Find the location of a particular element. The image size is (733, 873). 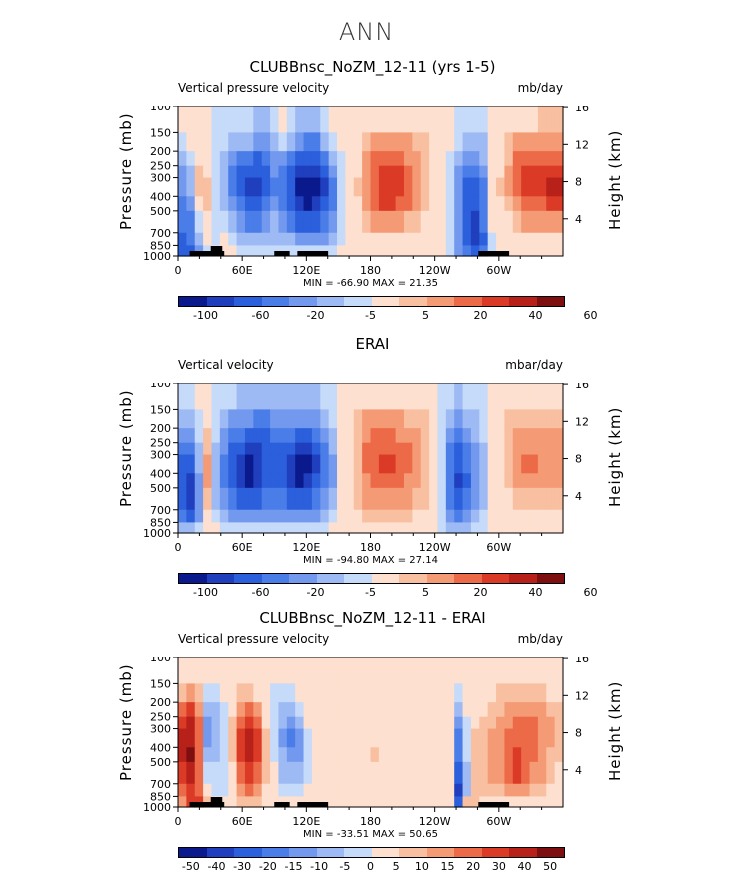

colorbar-label: 60 is located at coordinates (590, 315).